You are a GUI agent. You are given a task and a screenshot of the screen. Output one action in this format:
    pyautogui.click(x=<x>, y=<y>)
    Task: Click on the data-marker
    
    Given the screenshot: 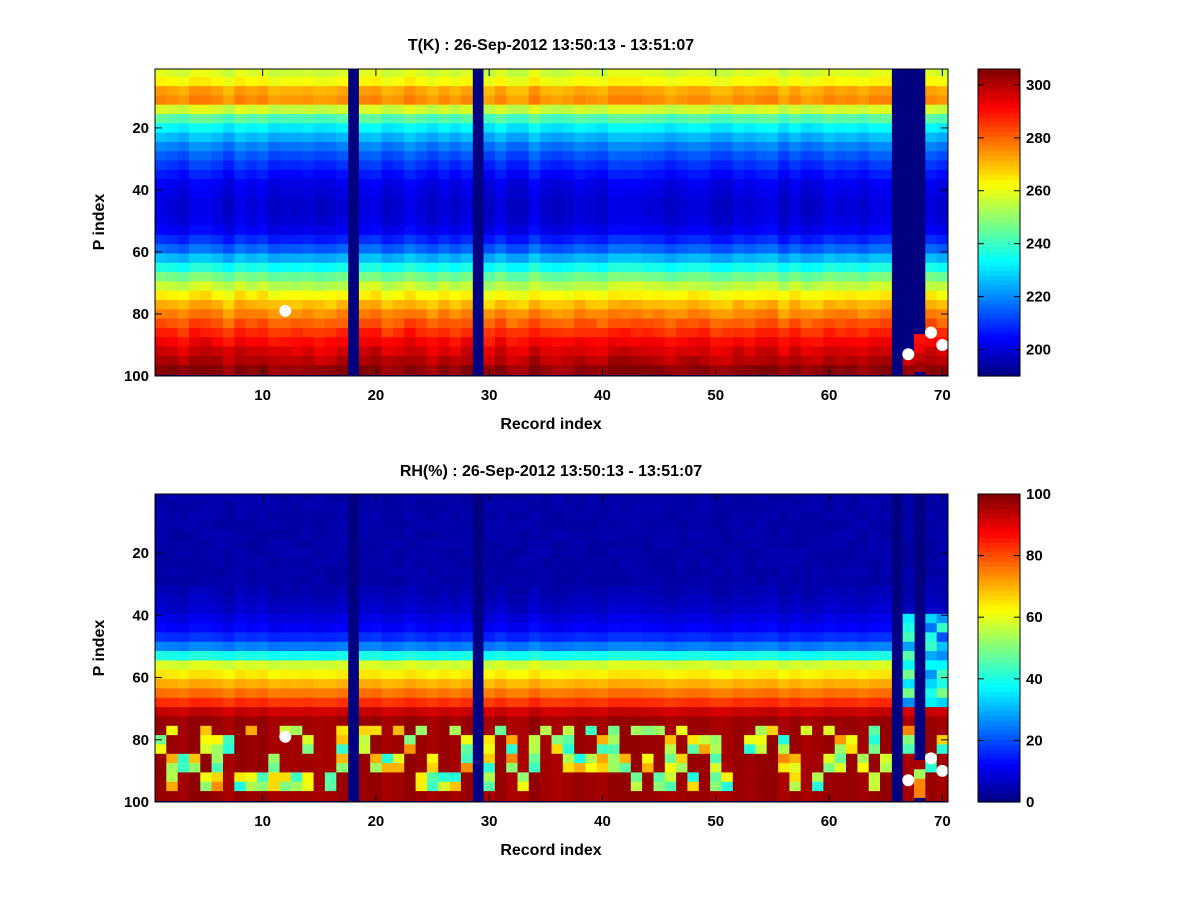 What is the action you would take?
    pyautogui.click(x=285, y=736)
    